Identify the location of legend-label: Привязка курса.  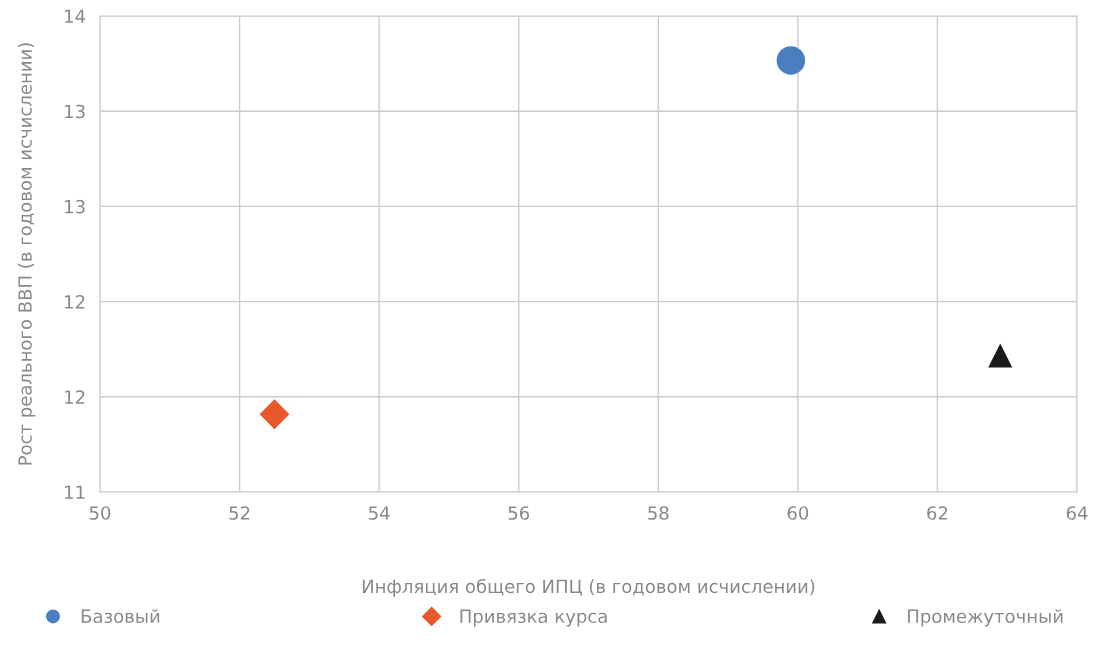
(533, 618).